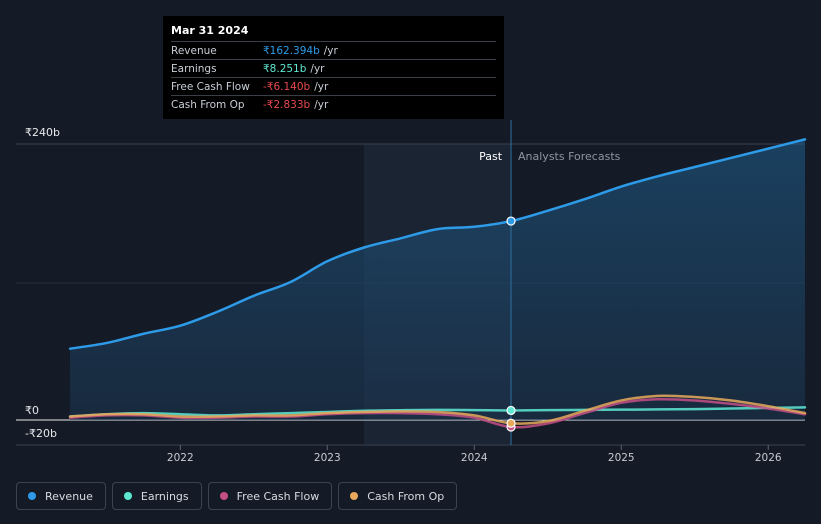 The image size is (821, 524). What do you see at coordinates (569, 156) in the screenshot?
I see `forecast-label: Analysts Forecasts` at bounding box center [569, 156].